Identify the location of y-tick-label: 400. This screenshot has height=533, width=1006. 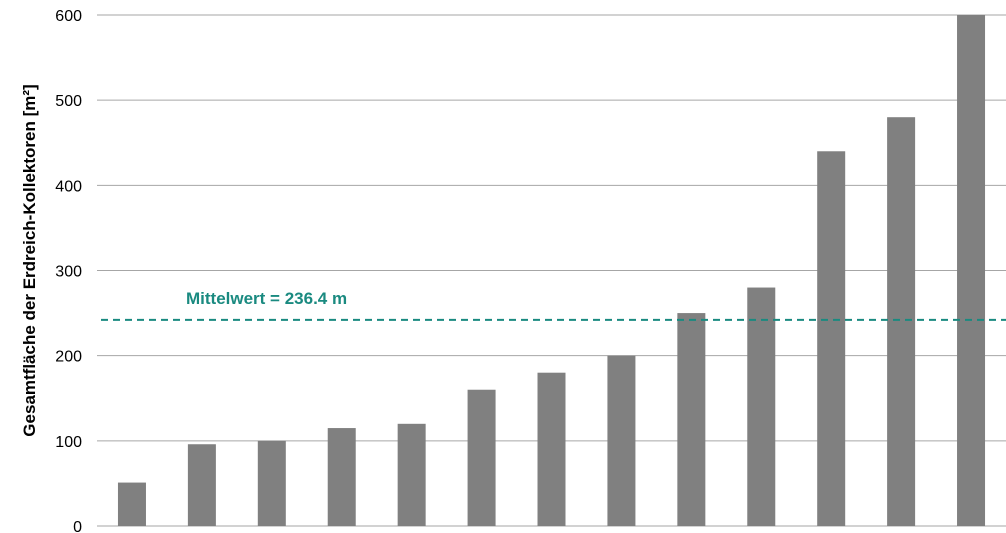
(68, 186).